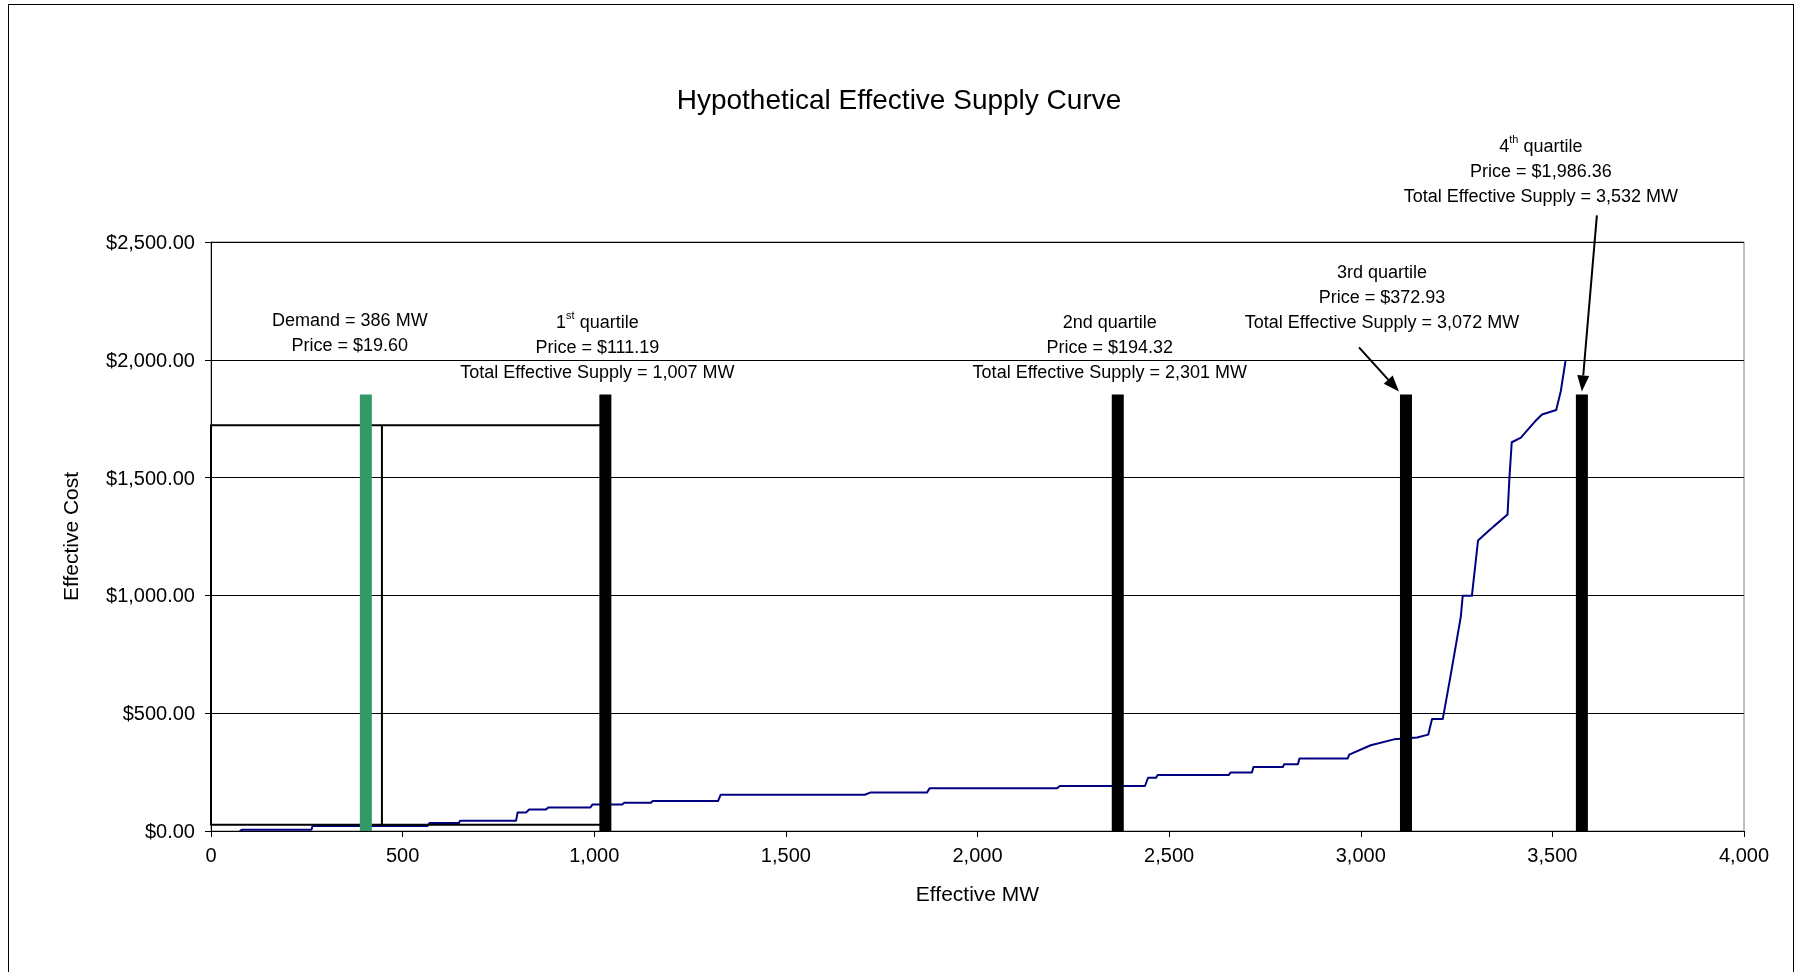  Describe the element at coordinates (158, 713) in the screenshot. I see `y-tick-label: $500.00` at that location.